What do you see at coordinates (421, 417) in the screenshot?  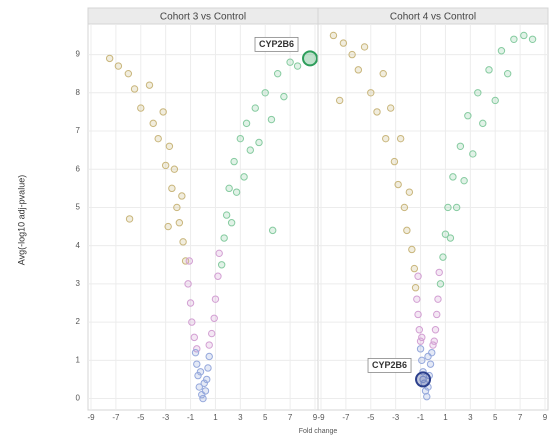 I see `x-tick-label: -1` at bounding box center [421, 417].